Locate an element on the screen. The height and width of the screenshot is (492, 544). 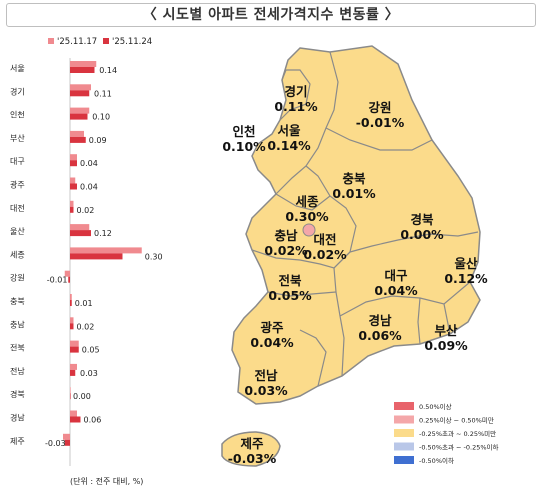
region-name: 인천 is located at coordinates (243, 131).